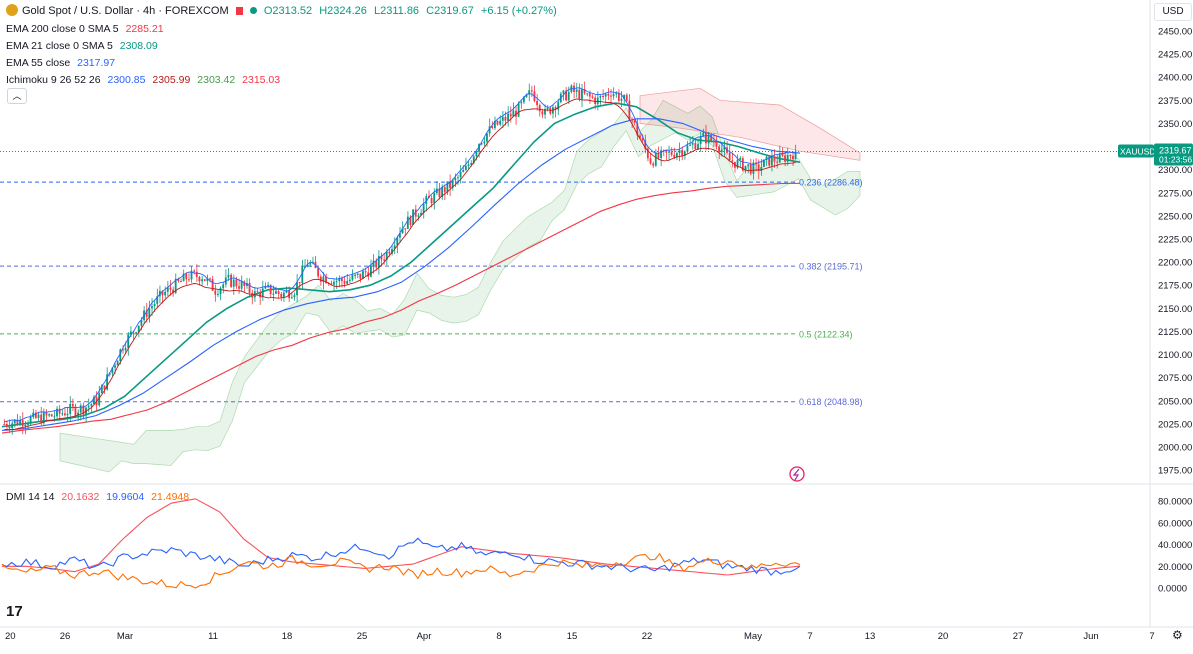 The image size is (1193, 654). What do you see at coordinates (84, 46) in the screenshot?
I see `indicator-ema21: EMA 21 close 0 SMA 5 2308.09` at bounding box center [84, 46].